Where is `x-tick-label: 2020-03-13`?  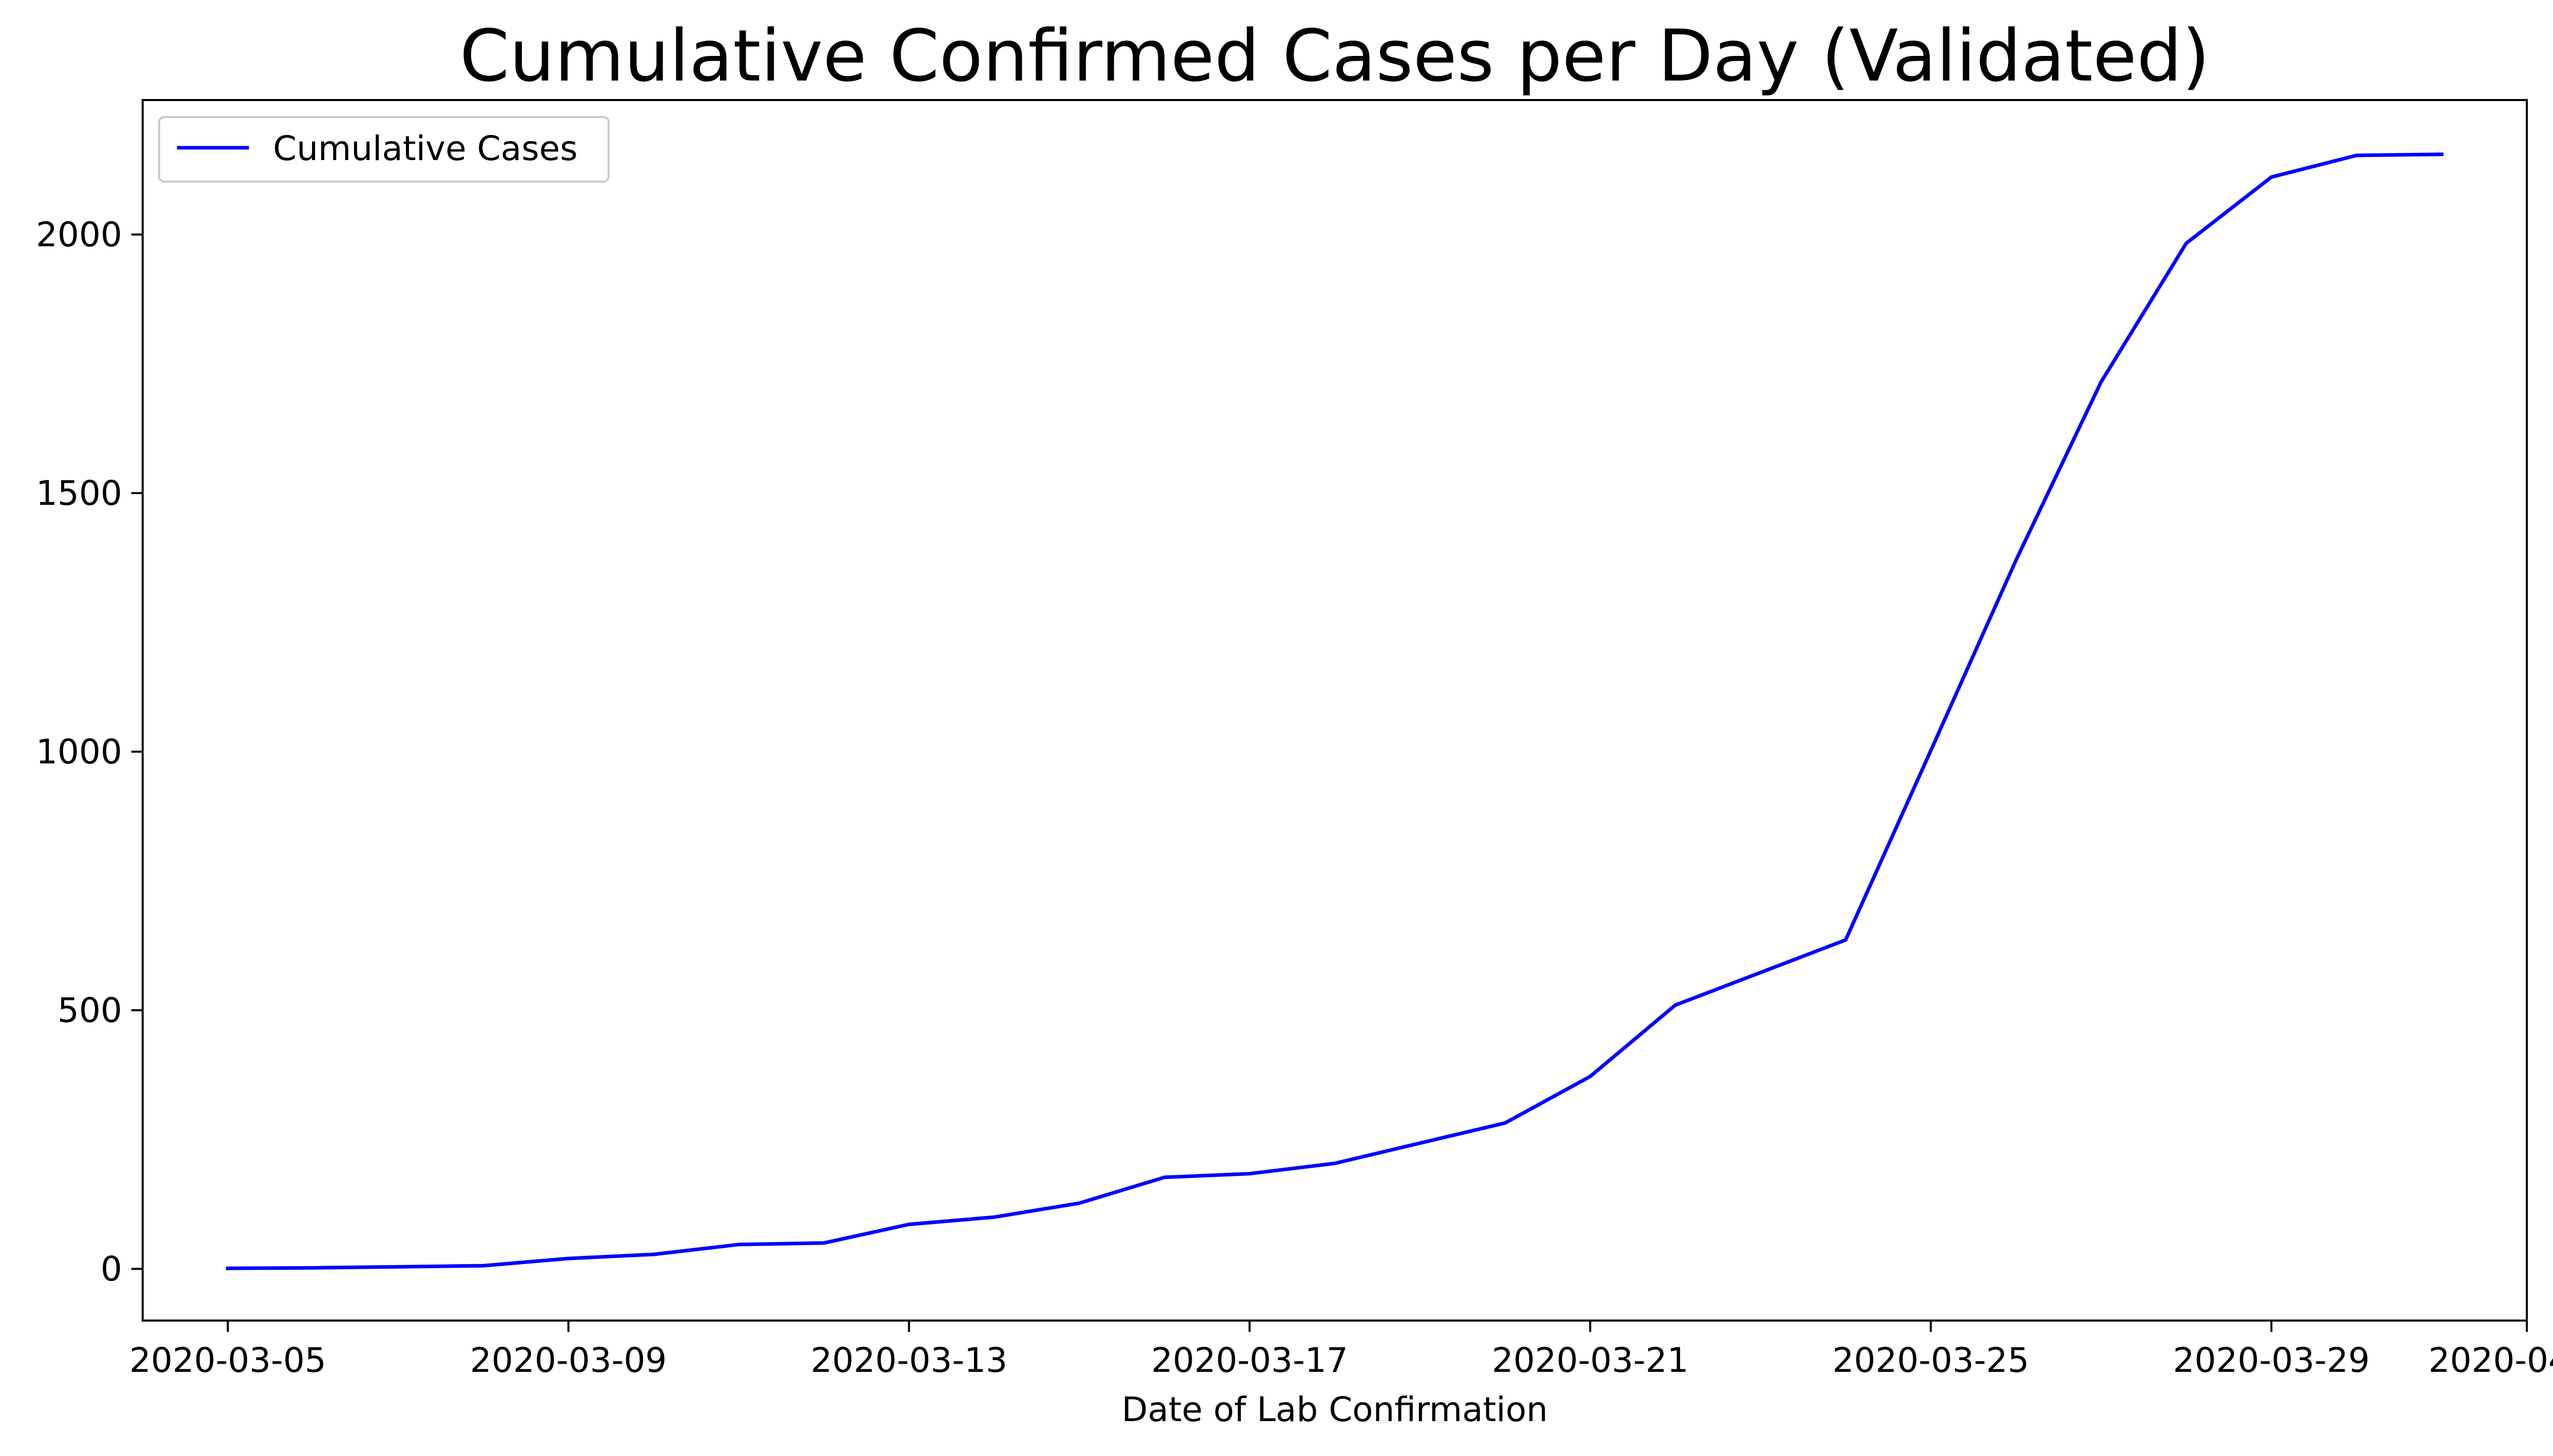 x-tick-label: 2020-03-13 is located at coordinates (909, 1360).